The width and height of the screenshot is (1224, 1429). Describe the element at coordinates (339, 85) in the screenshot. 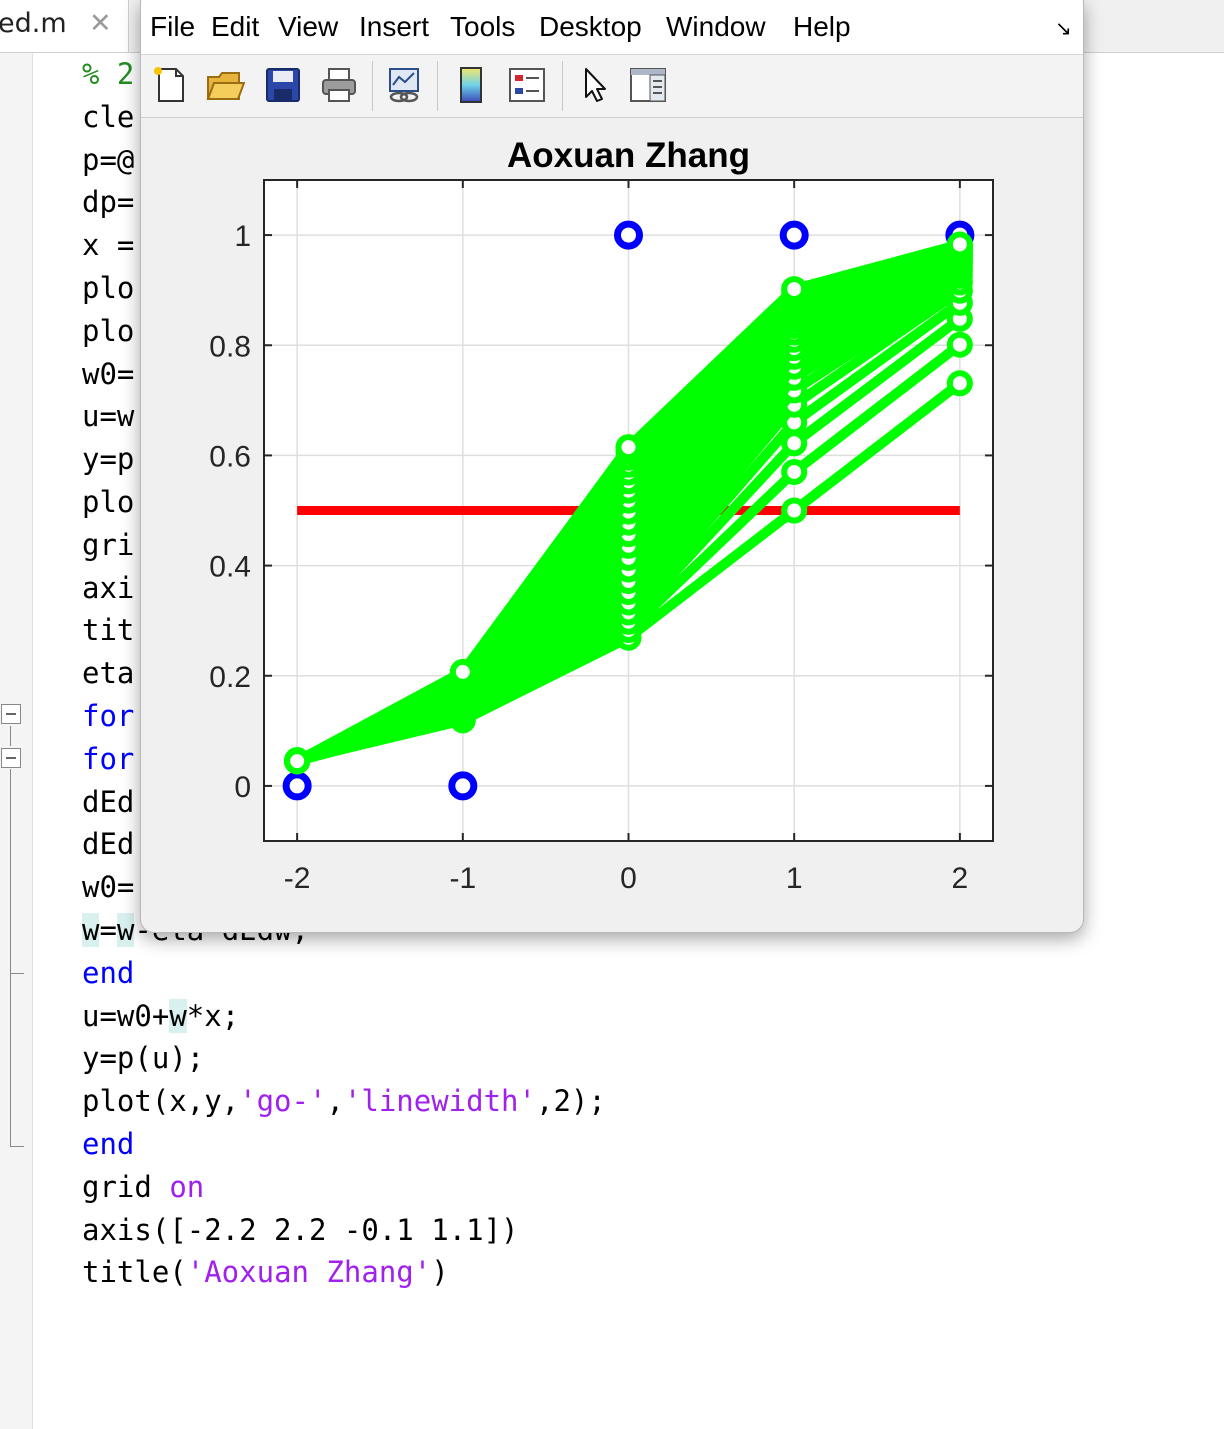

I see `print-icon` at that location.